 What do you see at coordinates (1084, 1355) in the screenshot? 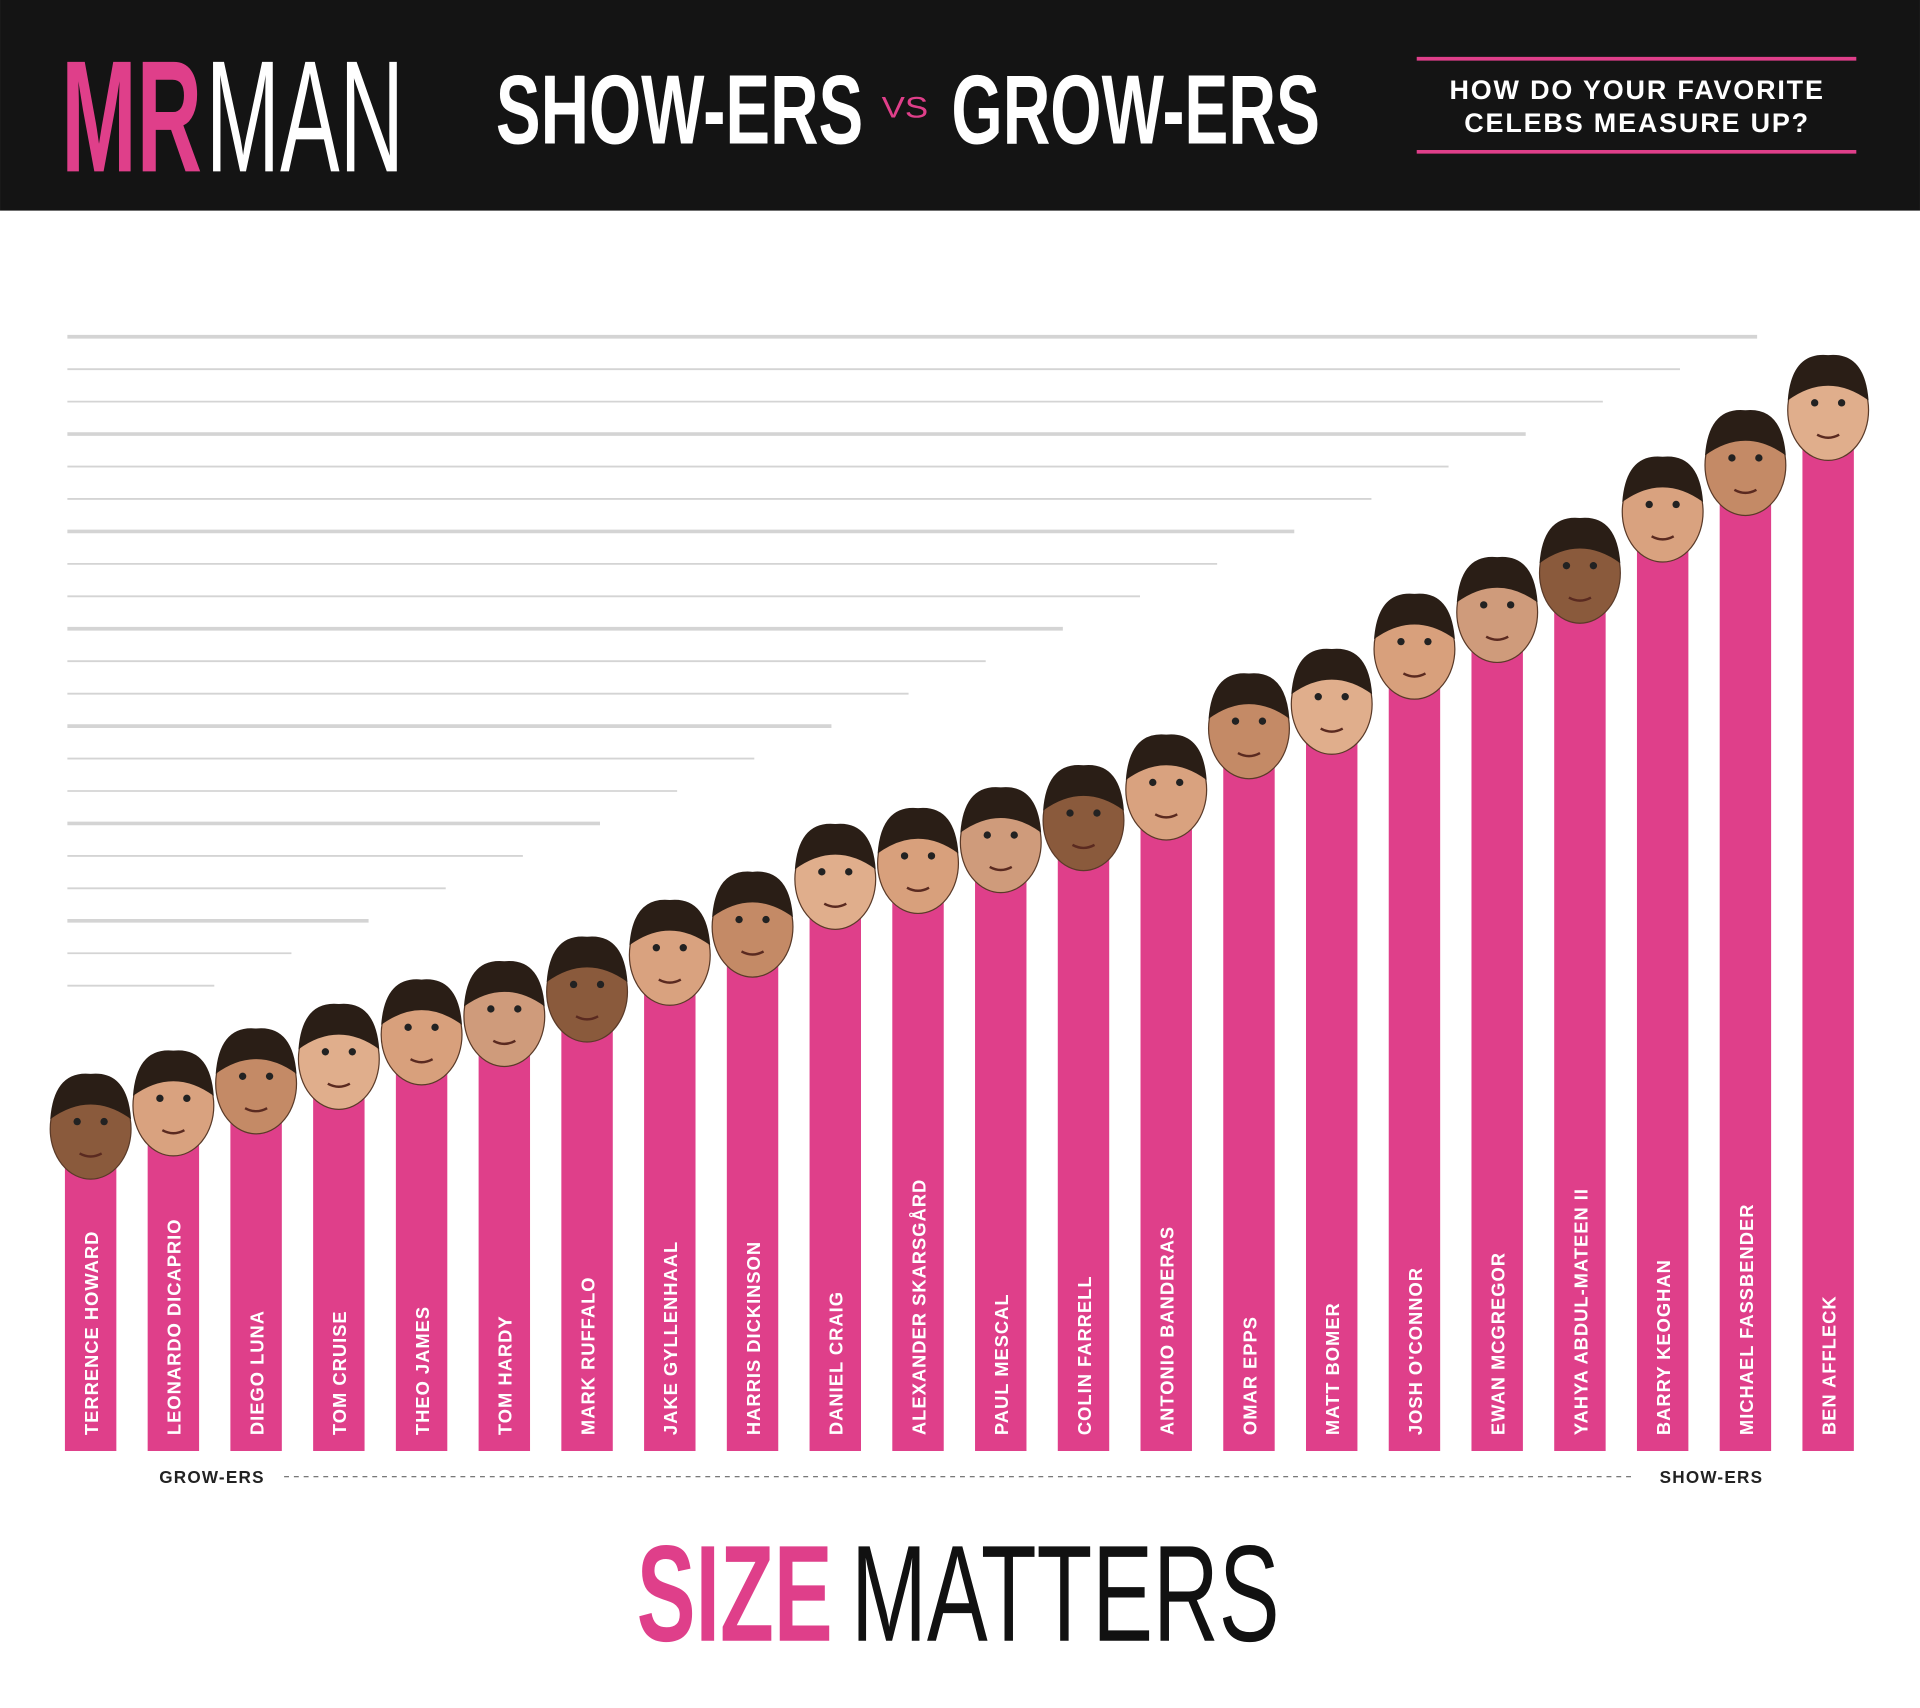
I see `category-label: COLIN FARRELL` at bounding box center [1084, 1355].